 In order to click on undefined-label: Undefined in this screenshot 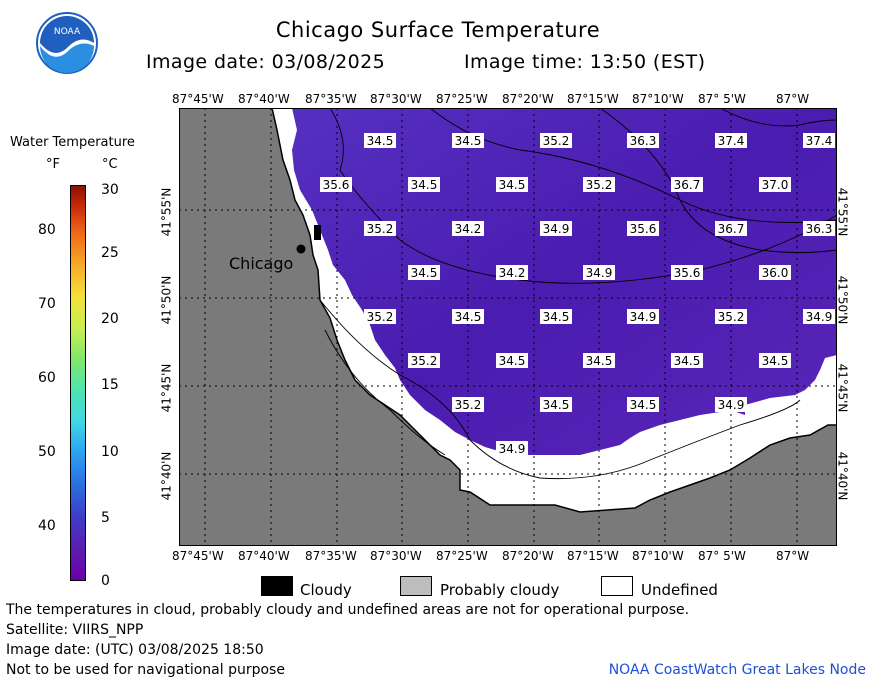, I will do `click(679, 590)`.